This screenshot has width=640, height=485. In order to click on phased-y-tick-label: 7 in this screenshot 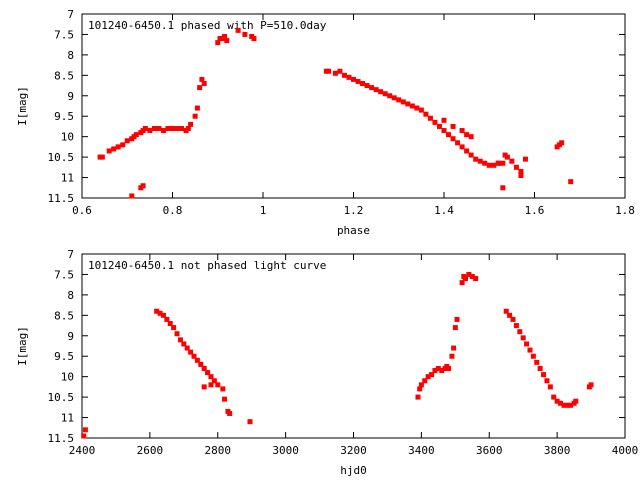, I will do `click(70, 14)`.